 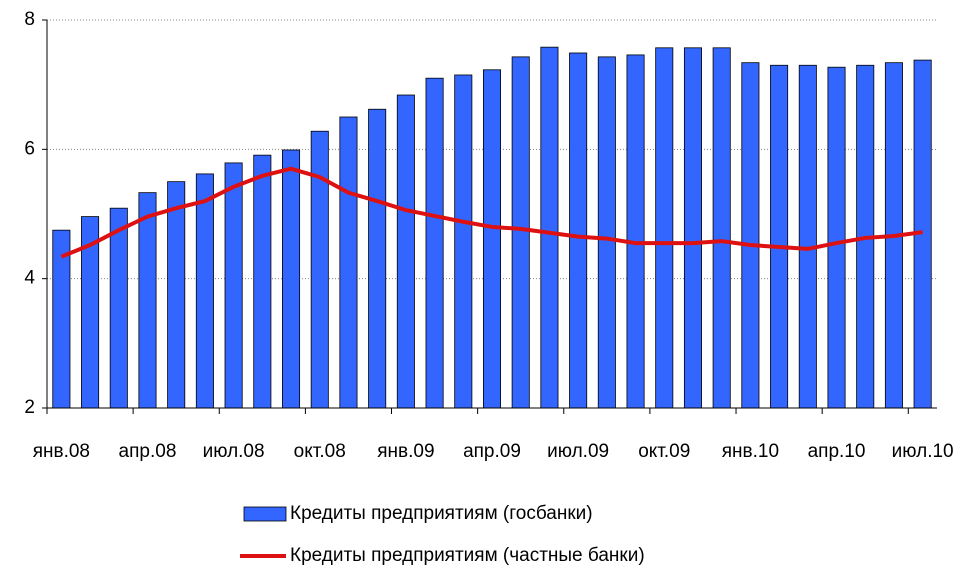 I want to click on x-tick-label: окт.09, so click(x=664, y=451).